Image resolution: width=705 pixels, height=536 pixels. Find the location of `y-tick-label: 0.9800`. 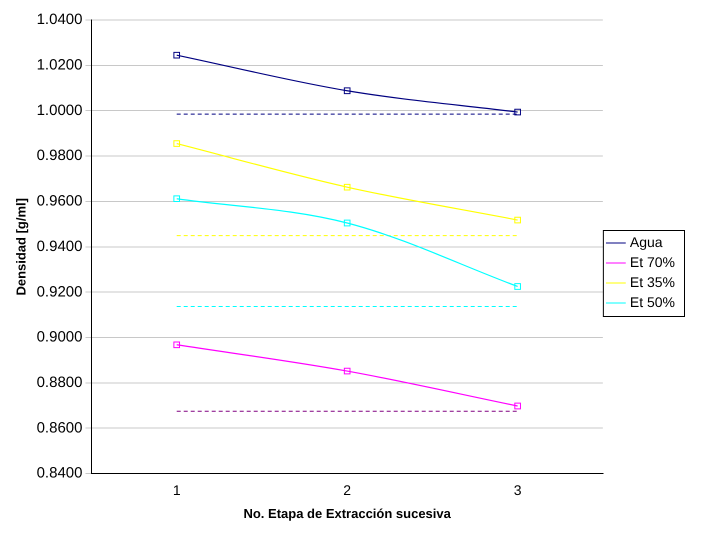

y-tick-label: 0.9800 is located at coordinates (59, 155).